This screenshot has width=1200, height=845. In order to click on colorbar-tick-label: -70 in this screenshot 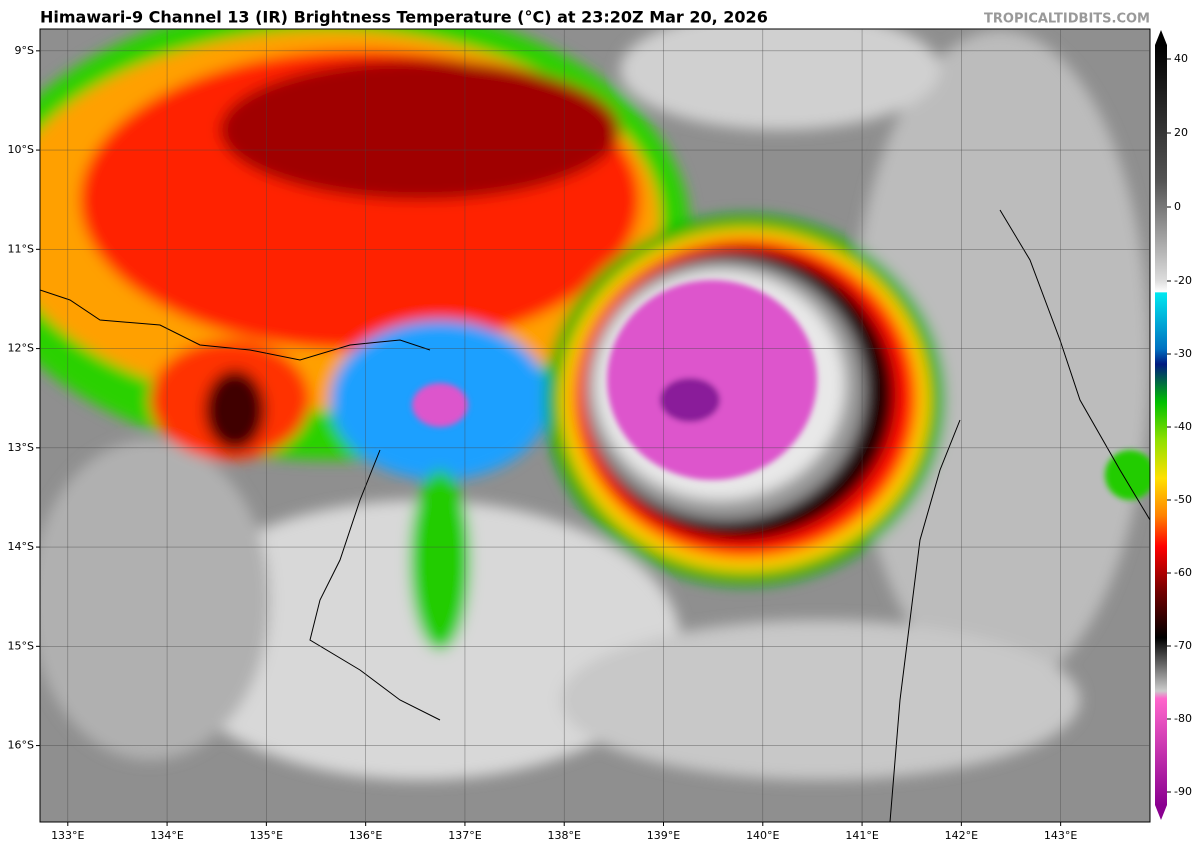, I will do `click(1183, 645)`.